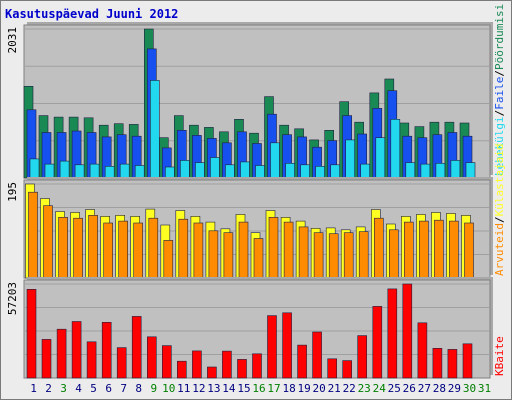  I want to click on day-label: 15, so click(243, 388).